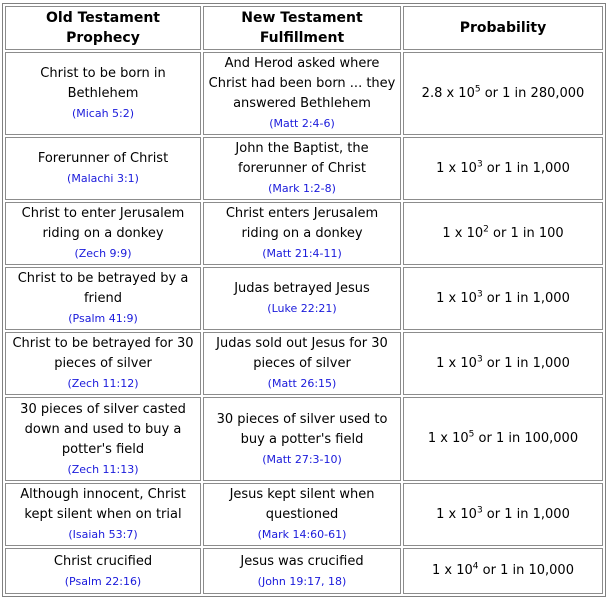 This screenshot has width=607, height=597. Describe the element at coordinates (103, 571) in the screenshot. I see `old-testament-cell: Christ crucified (Psalm 22:16)` at that location.